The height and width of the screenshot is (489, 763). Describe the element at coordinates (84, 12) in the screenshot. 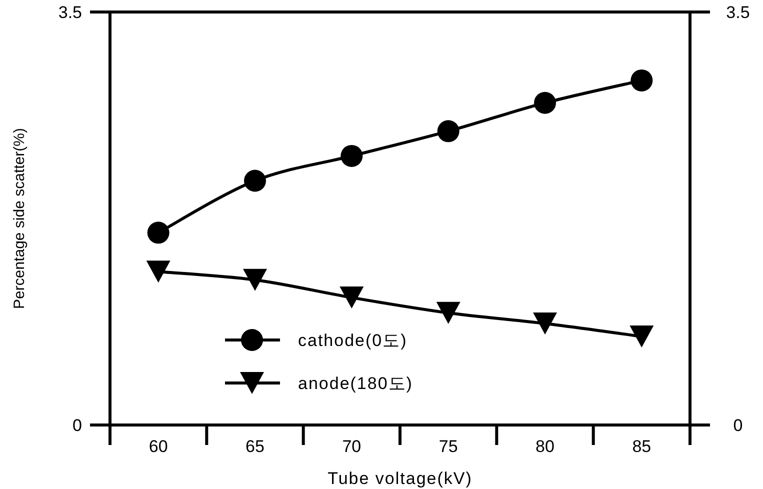

I see `y-tick: 3.5` at that location.